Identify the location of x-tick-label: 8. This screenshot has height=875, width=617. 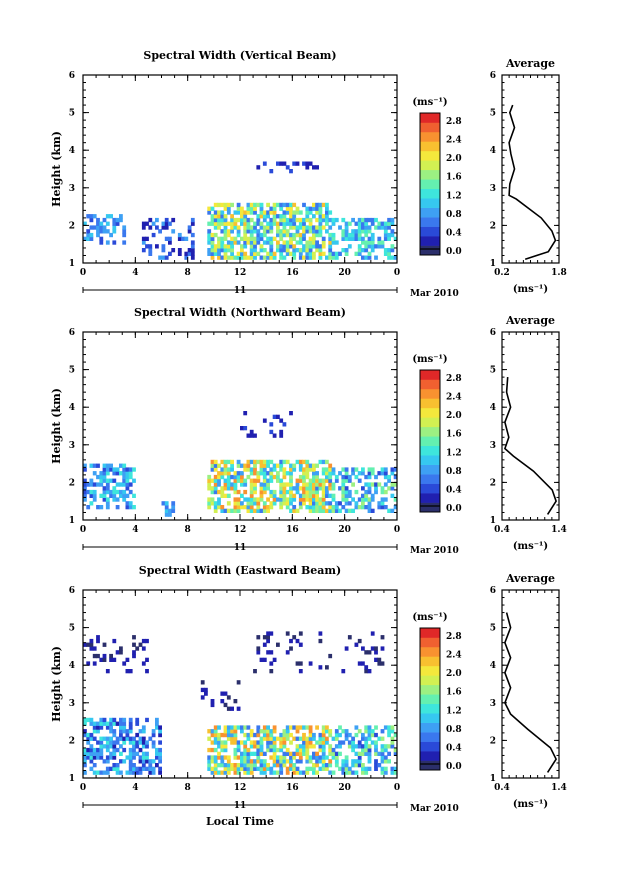
(188, 788).